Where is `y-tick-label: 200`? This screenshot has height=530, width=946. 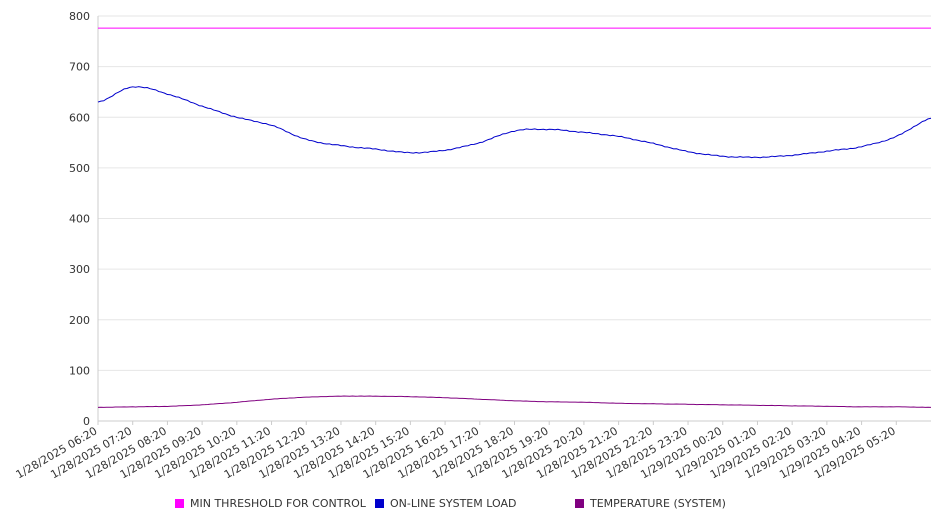 y-tick-label: 200 is located at coordinates (79, 320).